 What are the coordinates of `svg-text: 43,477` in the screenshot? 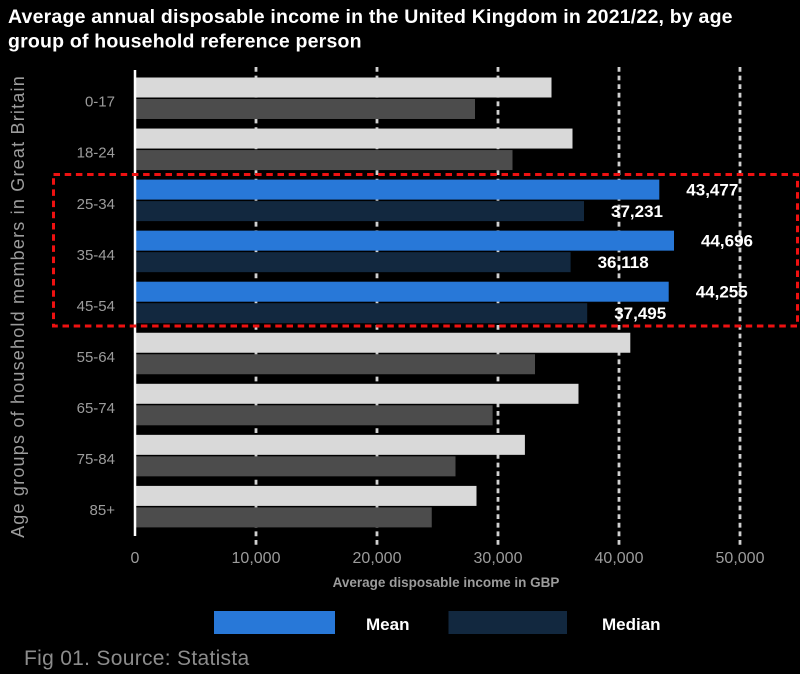 It's located at (712, 189).